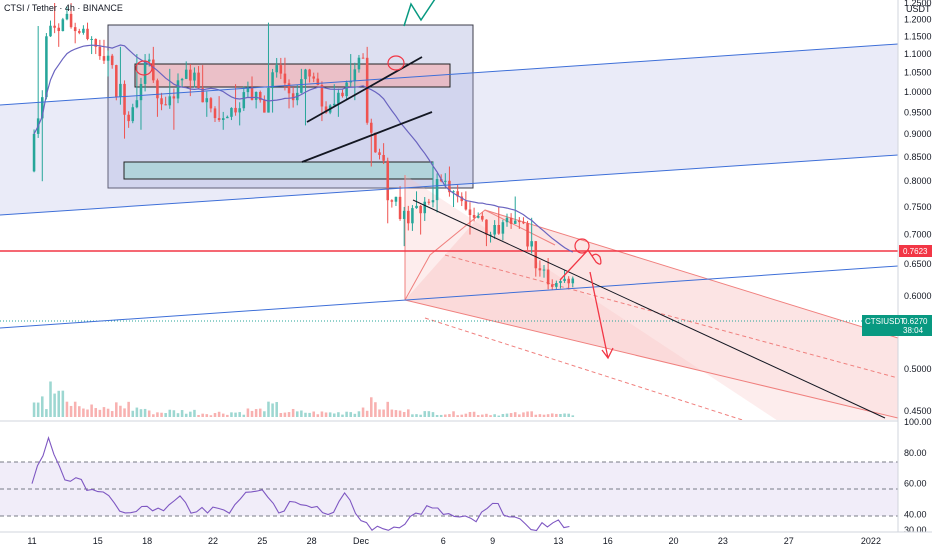  What do you see at coordinates (918, 296) in the screenshot?
I see `price-tick-label: 0.6000` at bounding box center [918, 296].